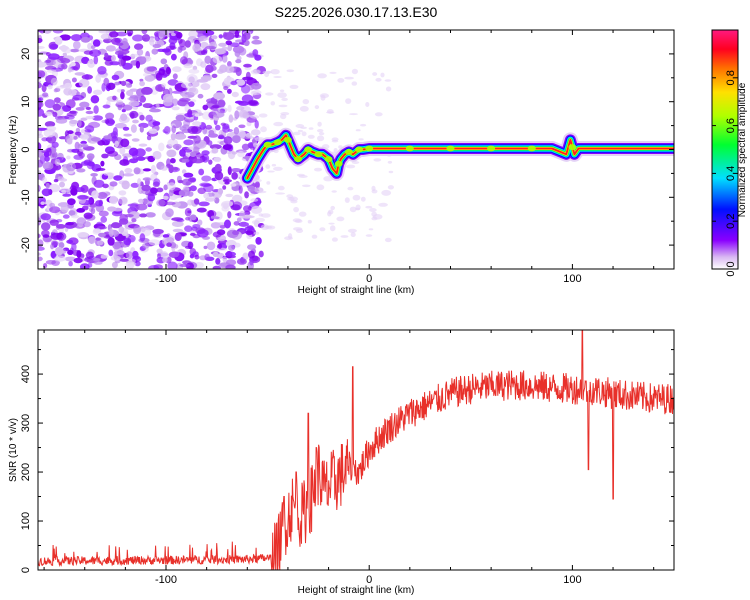  Describe the element at coordinates (26, 423) in the screenshot. I see `snr-y-tick-label: 300` at that location.